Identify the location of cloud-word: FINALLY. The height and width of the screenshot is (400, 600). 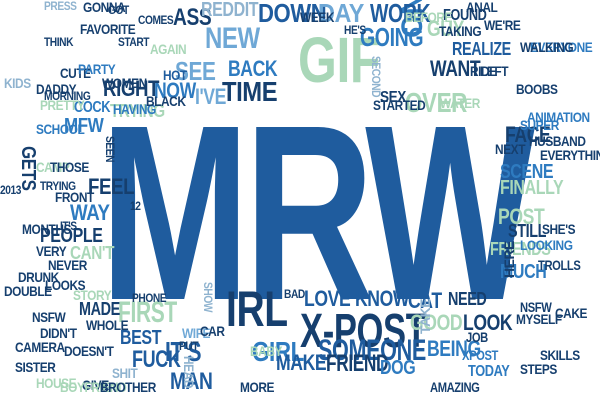
(532, 188).